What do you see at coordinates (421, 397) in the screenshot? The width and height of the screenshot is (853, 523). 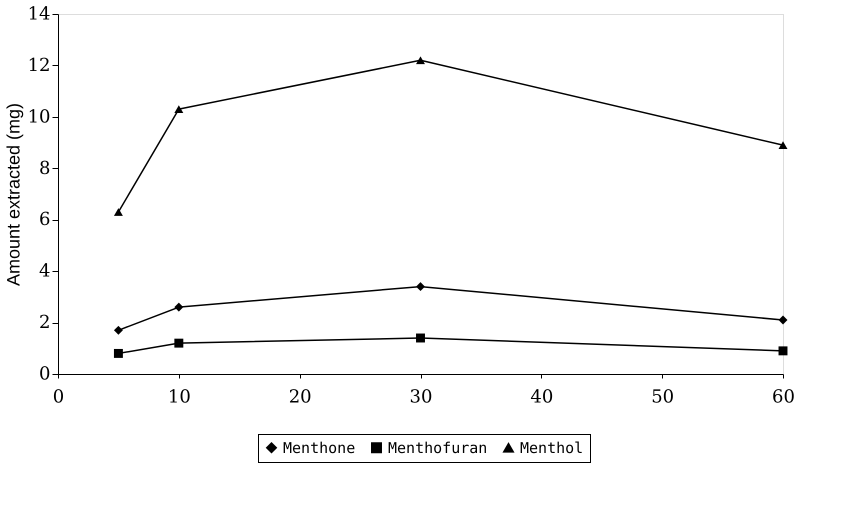 I see `x-tick-label: 30` at bounding box center [421, 397].